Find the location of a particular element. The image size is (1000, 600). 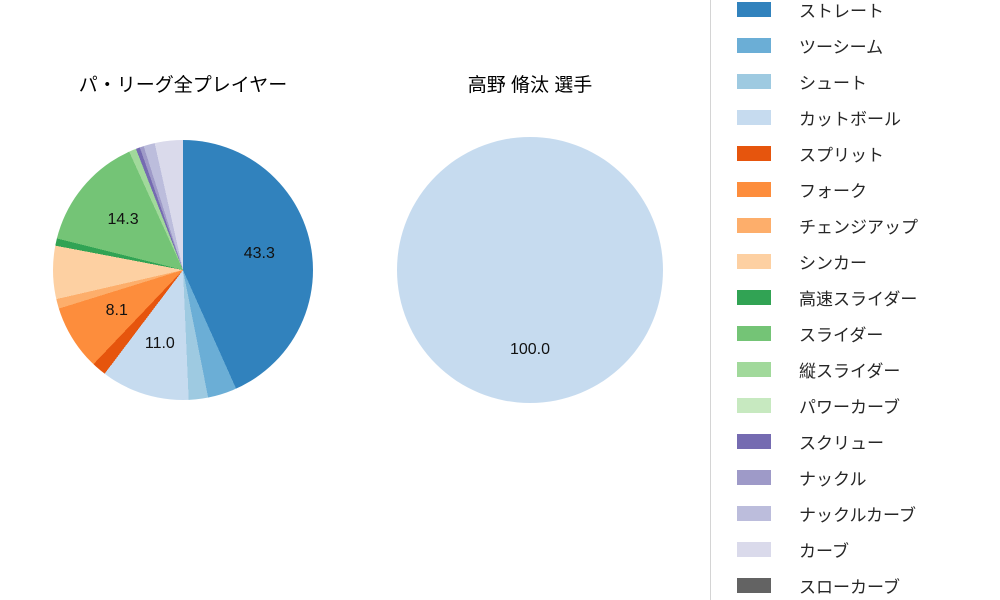

legend-label: チェンジアップ is located at coordinates (858, 227).